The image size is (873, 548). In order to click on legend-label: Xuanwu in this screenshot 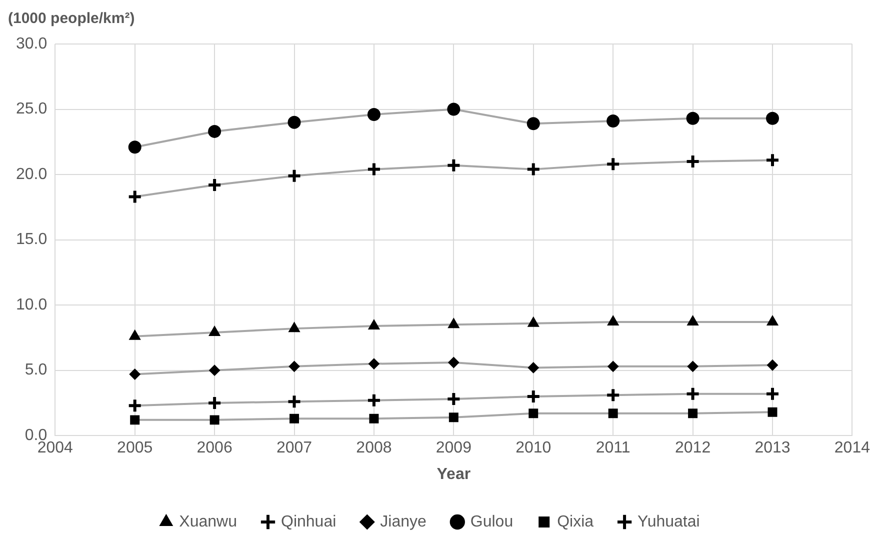, I will do `click(208, 521)`.